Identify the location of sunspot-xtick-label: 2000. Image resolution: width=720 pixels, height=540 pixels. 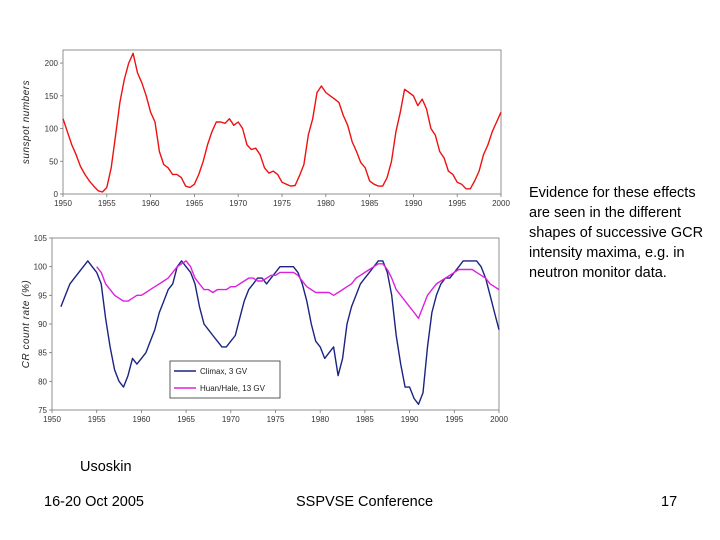
(501, 203).